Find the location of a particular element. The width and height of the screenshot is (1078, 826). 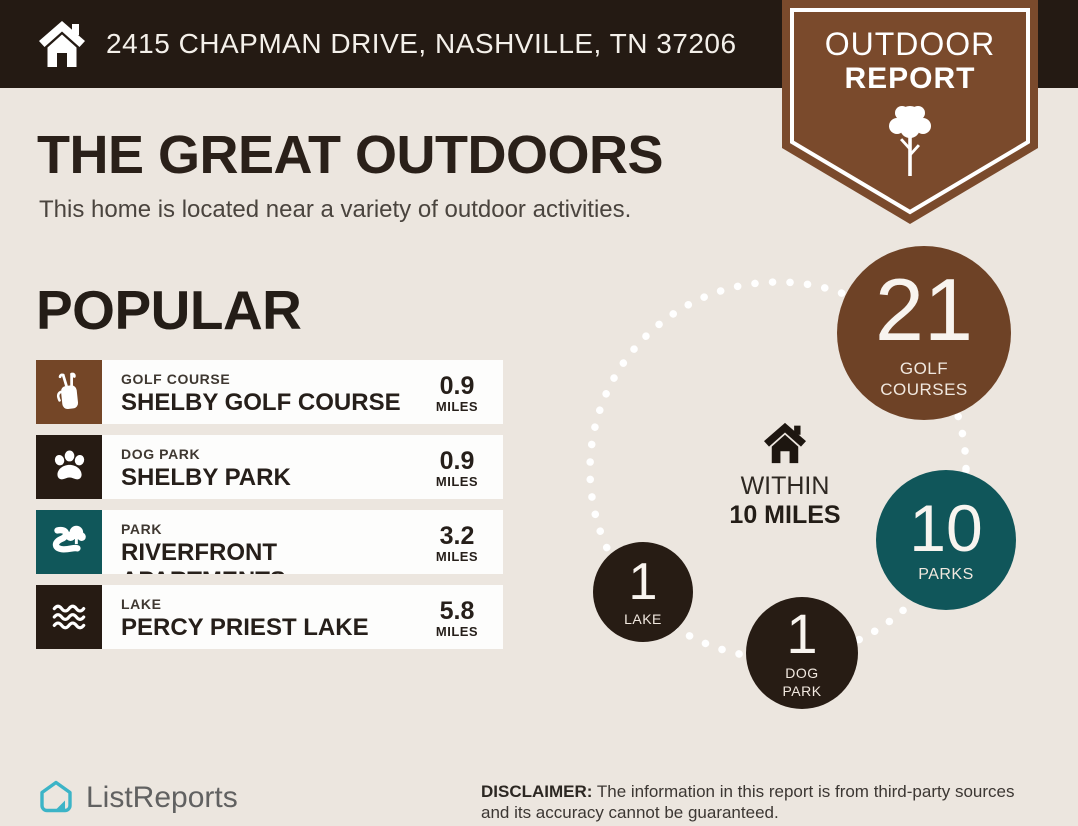

poi-row-body: LAKE PERCY PRIEST LAKE 5.8 MILES is located at coordinates (302, 617).